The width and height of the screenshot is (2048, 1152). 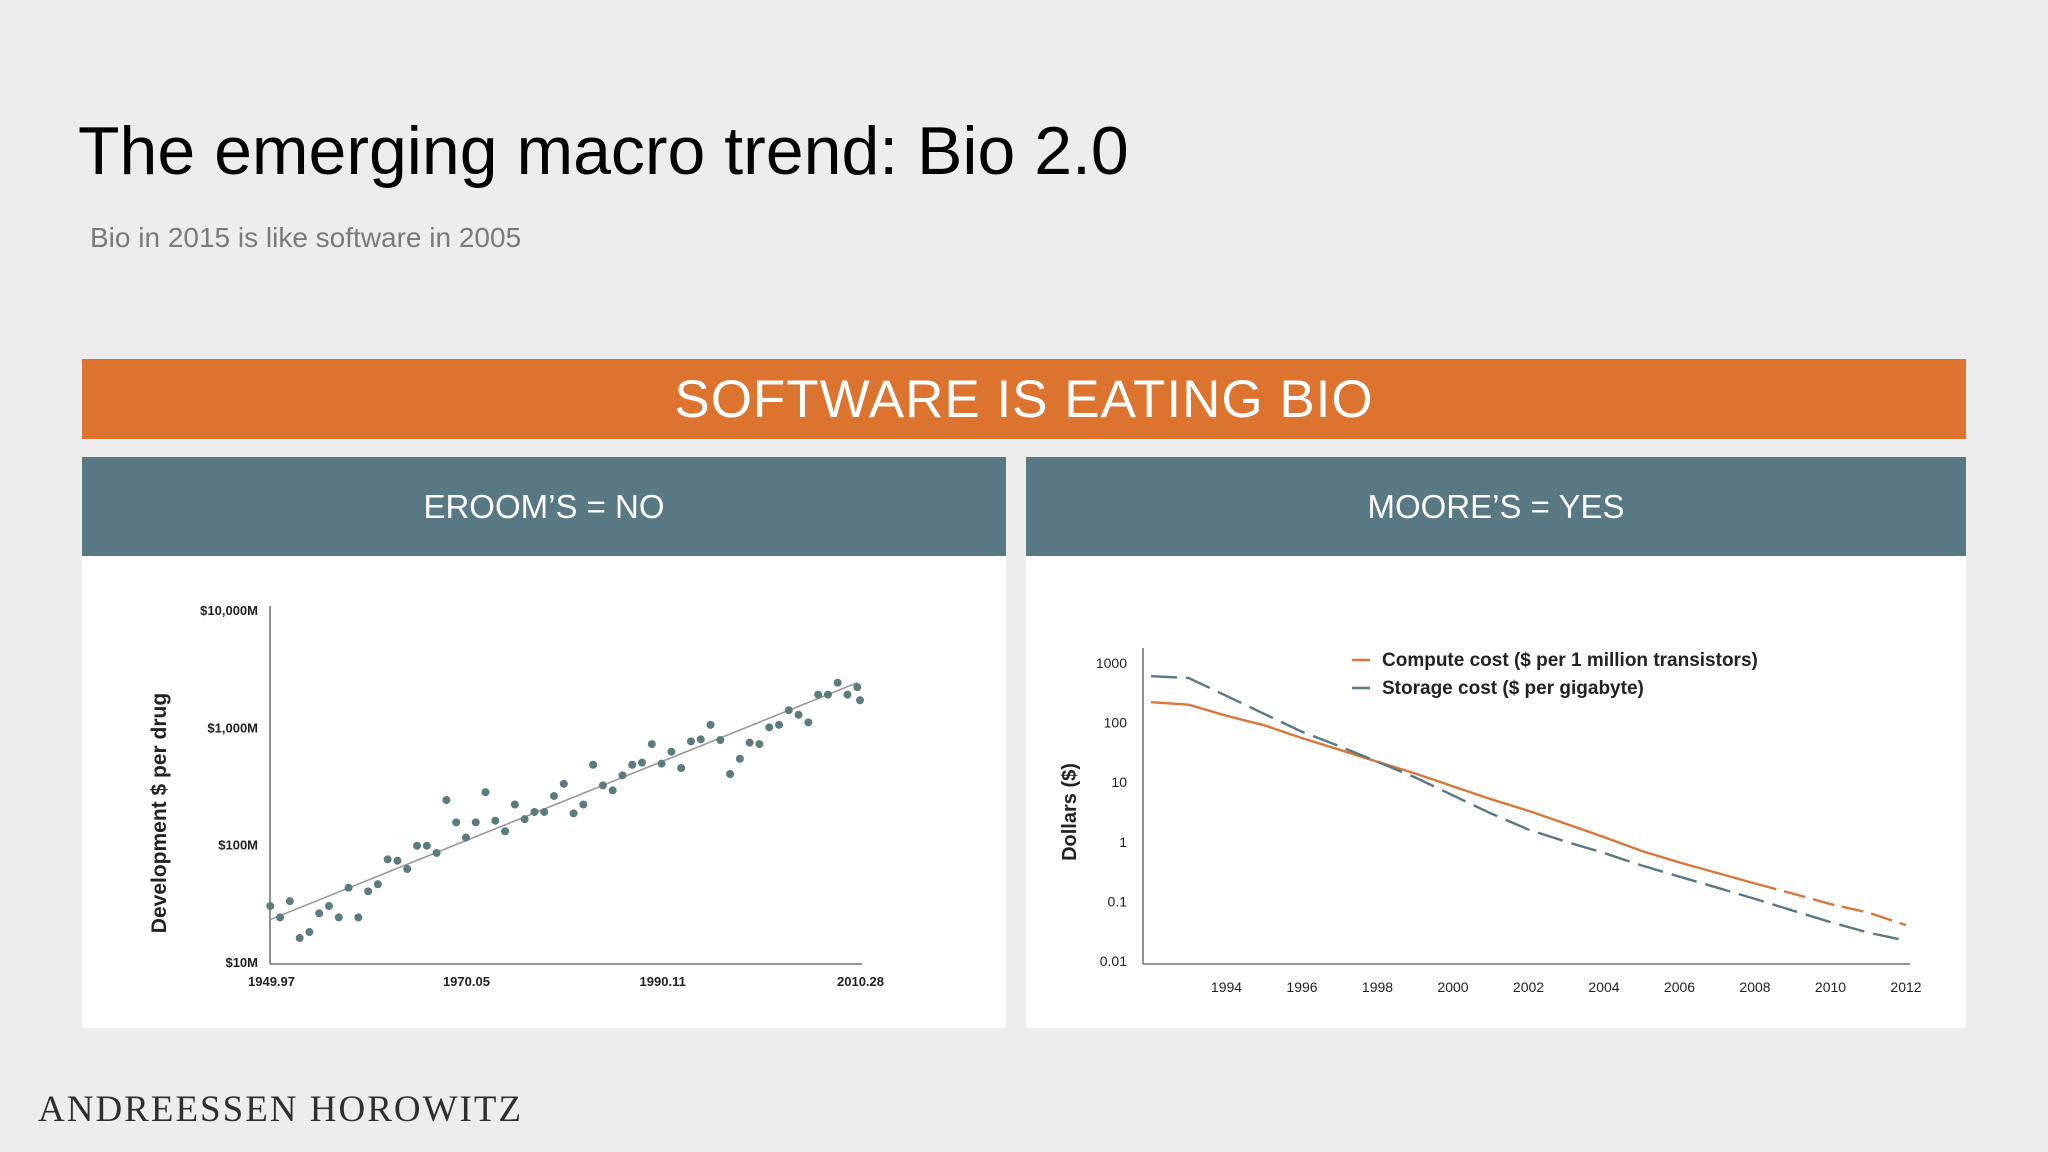 What do you see at coordinates (281, 1109) in the screenshot?
I see `footer-logo: ANDREESSEN HOROWITZ` at bounding box center [281, 1109].